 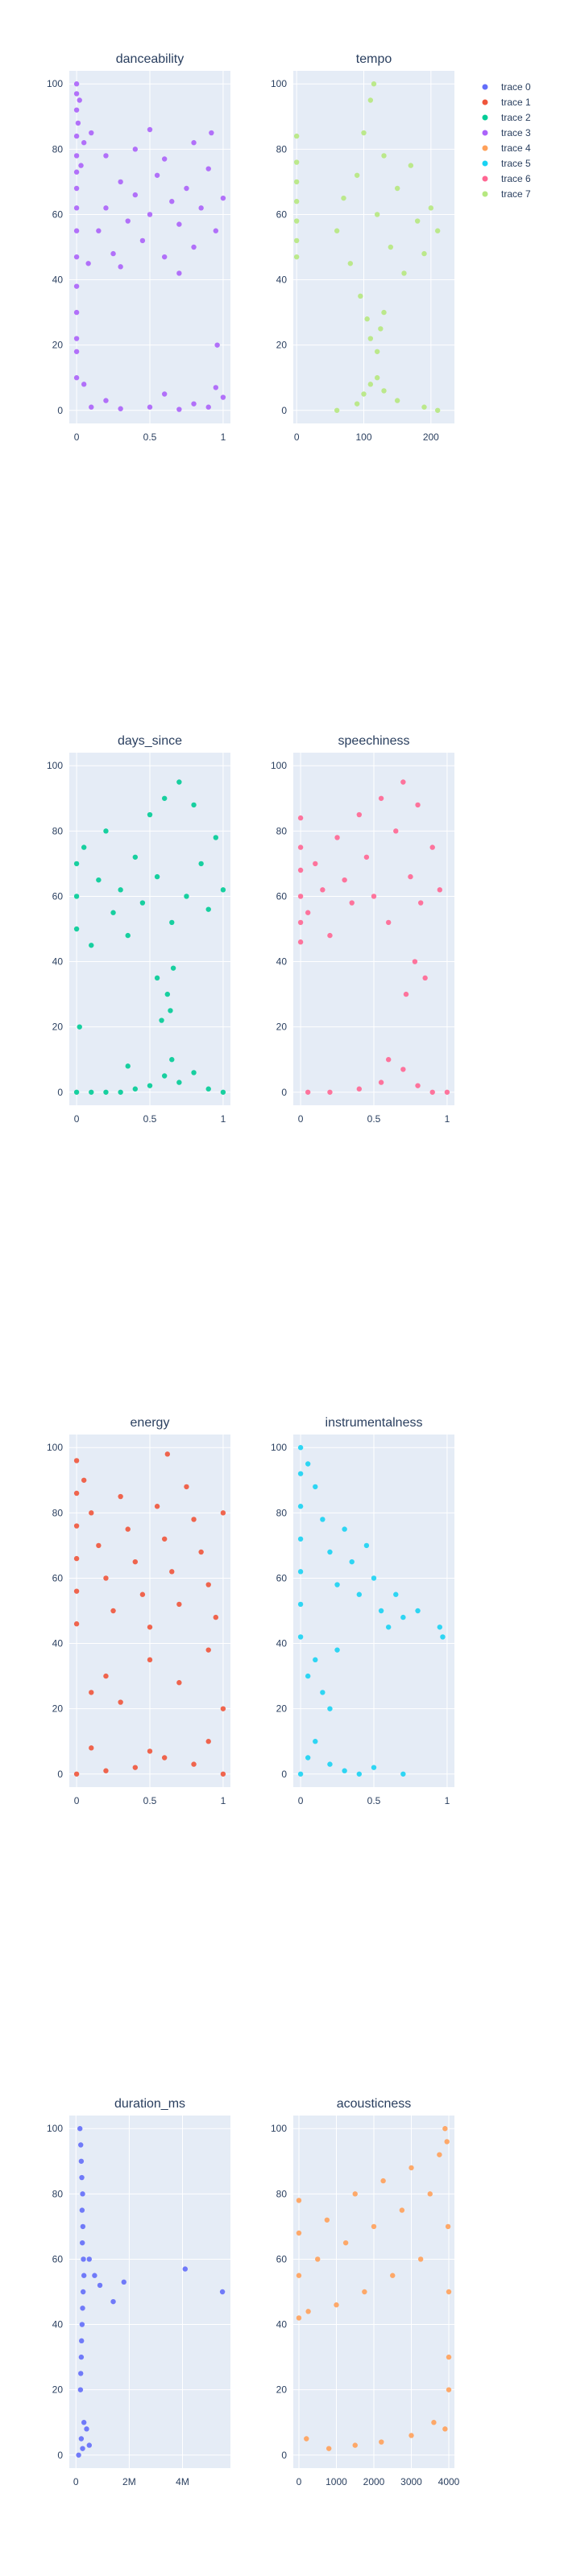 I want to click on y-tick-label: 100, so click(x=55, y=83).